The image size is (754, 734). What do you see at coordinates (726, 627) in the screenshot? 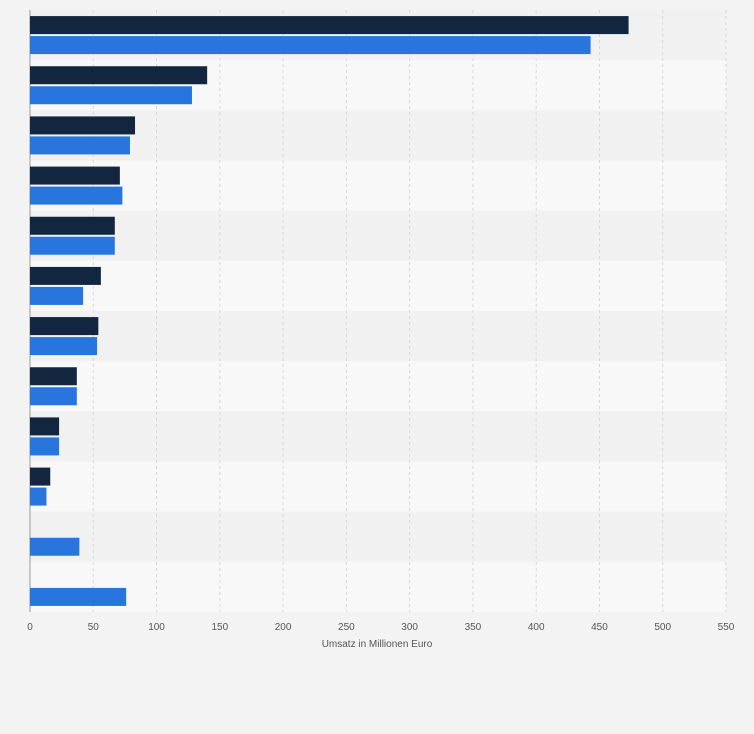
I see `x-tick-label: 550` at bounding box center [726, 627].